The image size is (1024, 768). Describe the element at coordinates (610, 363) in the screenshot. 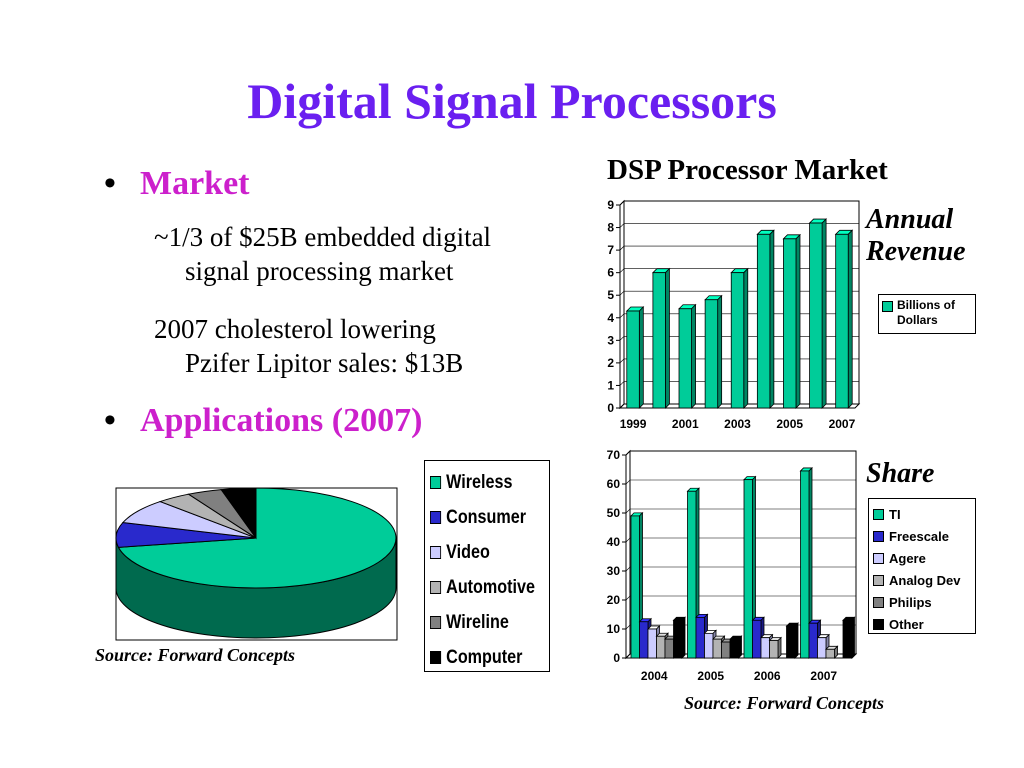

I see `revenue-y-tick-label: 2` at that location.